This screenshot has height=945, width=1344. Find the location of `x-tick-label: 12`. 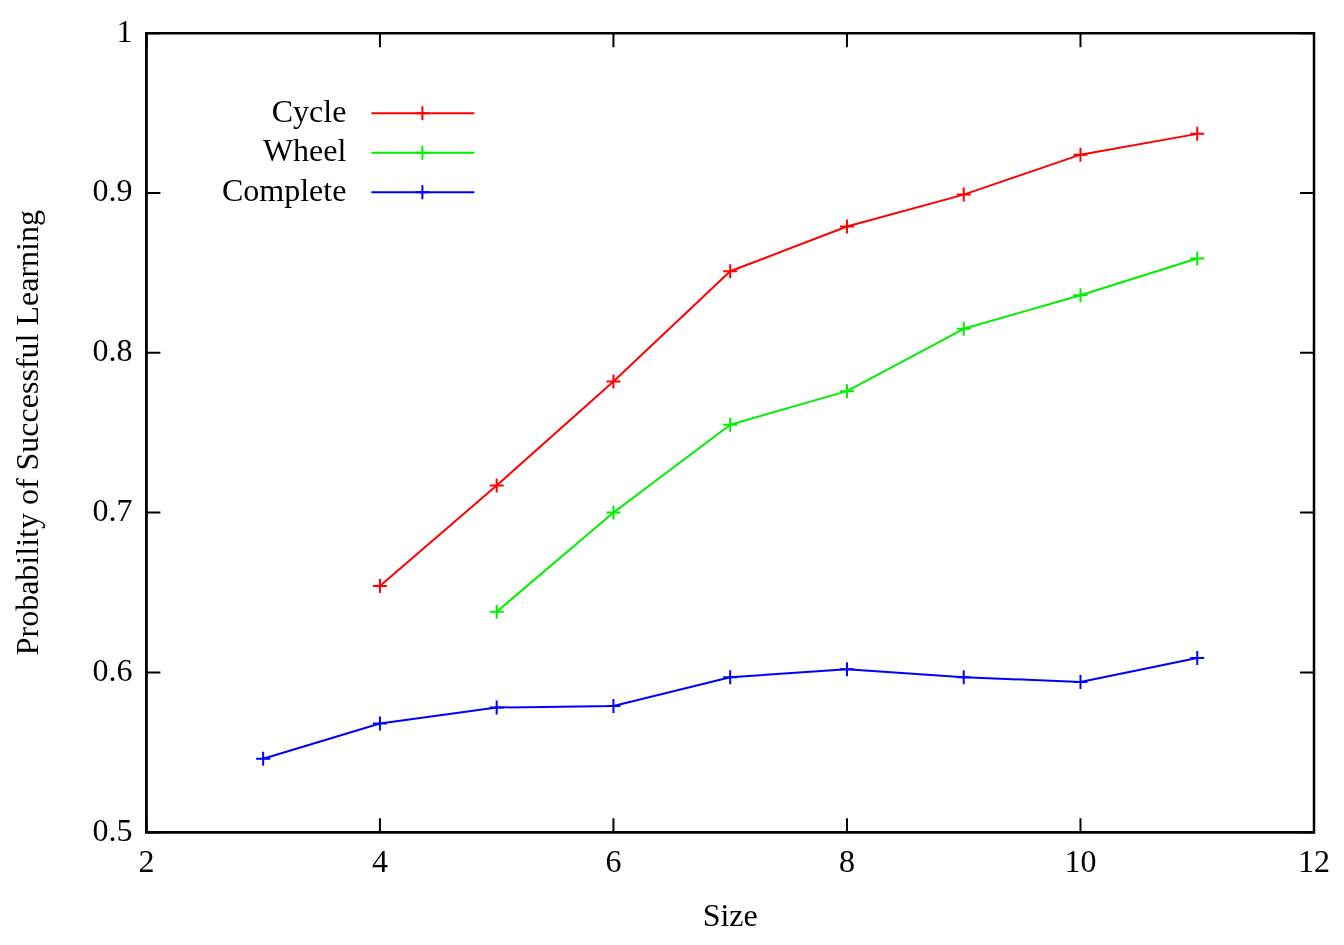

x-tick-label: 12 is located at coordinates (1314, 860).